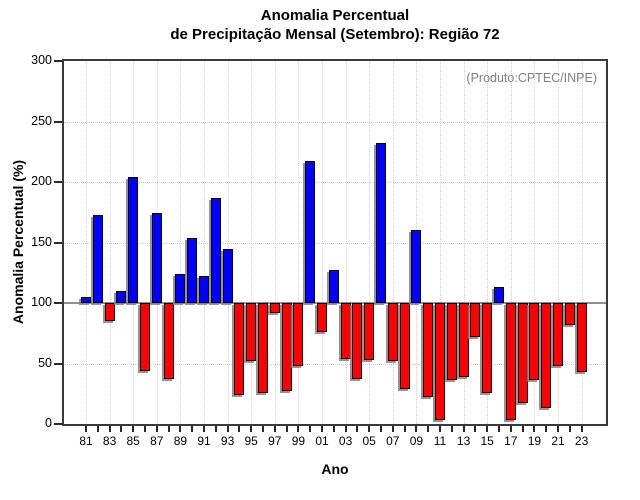 This screenshot has width=640, height=500. I want to click on x-tick-2019, so click(534, 429).